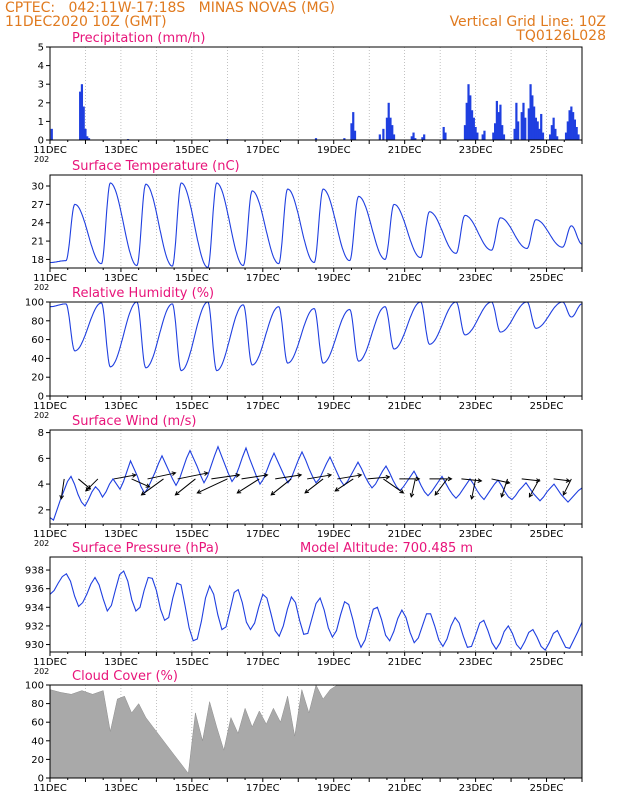 Image resolution: width=618 pixels, height=800 pixels. What do you see at coordinates (41, 287) in the screenshot?
I see `temp-year-fragment: 202` at bounding box center [41, 287].